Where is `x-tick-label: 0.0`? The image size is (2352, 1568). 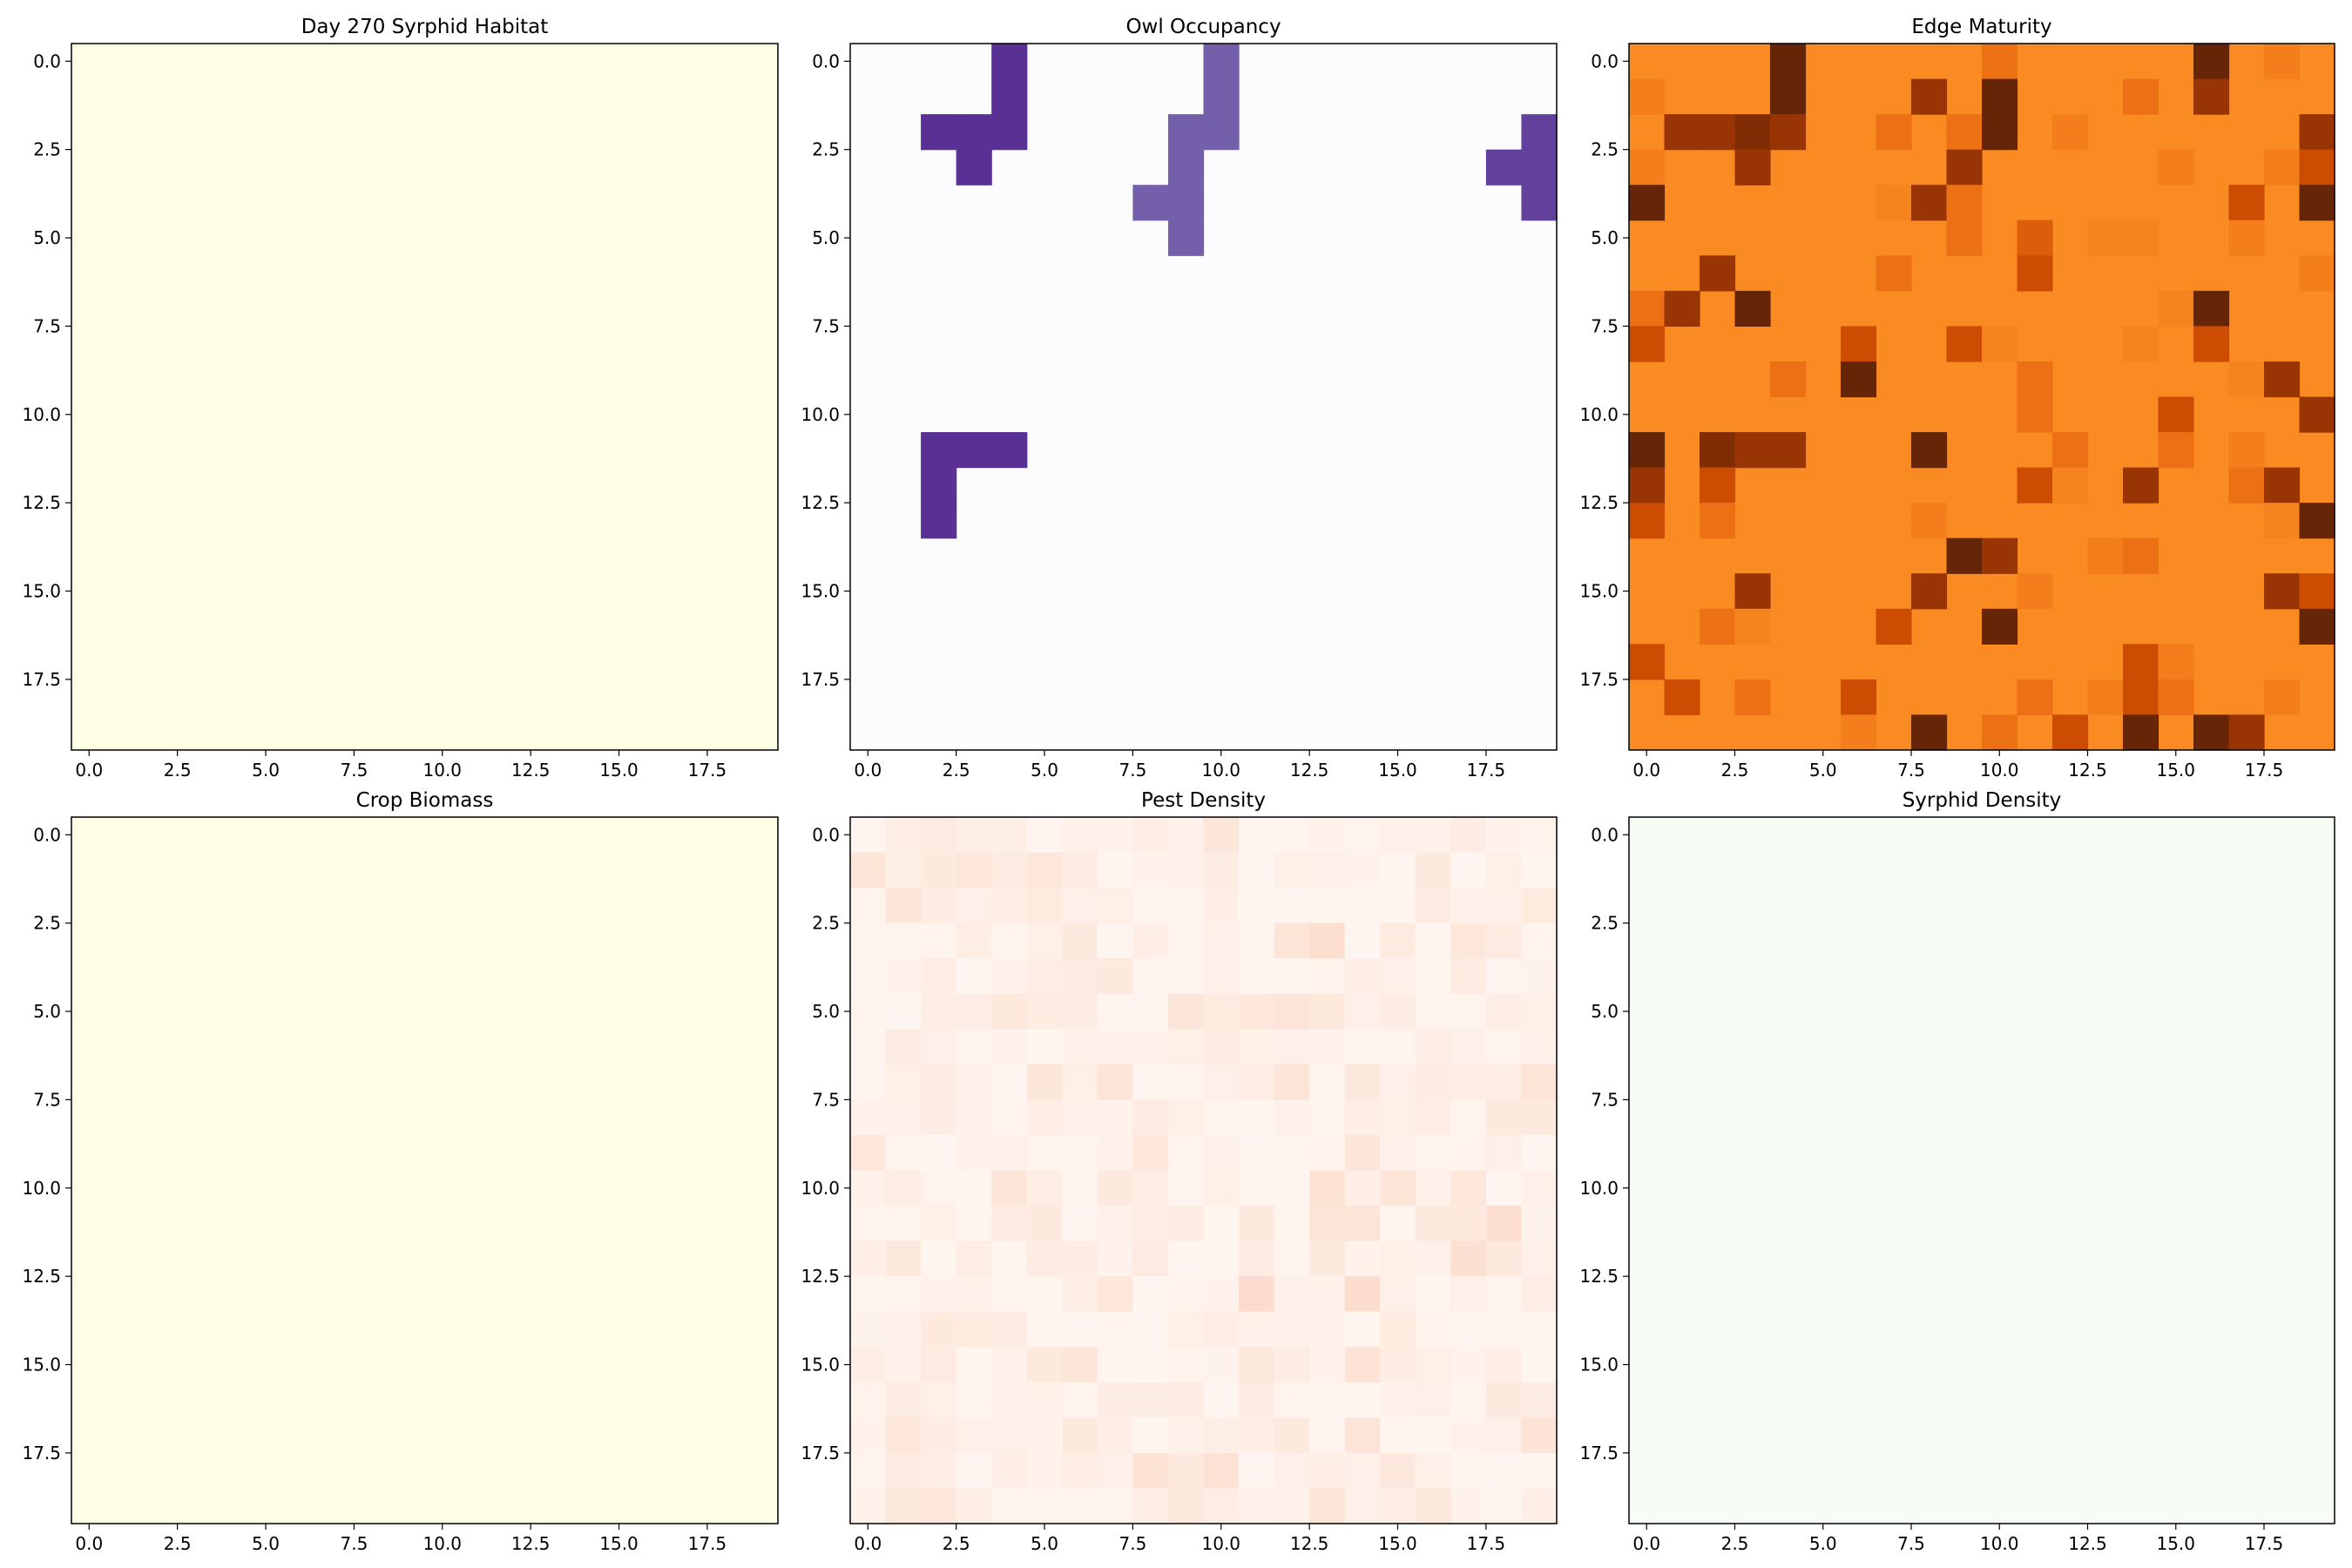 x-tick-label: 0.0 is located at coordinates (868, 1543).